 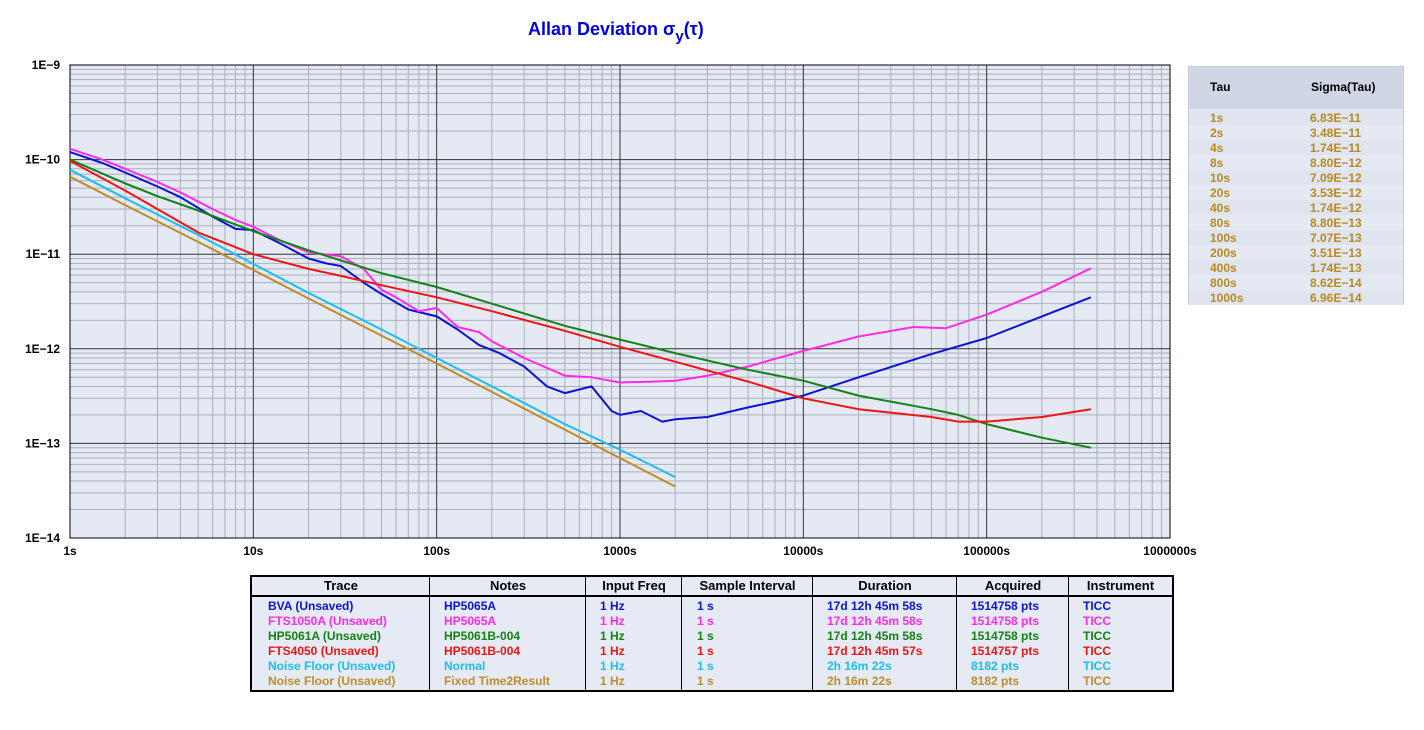 I want to click on x-tick-label: 10s, so click(x=253, y=551).